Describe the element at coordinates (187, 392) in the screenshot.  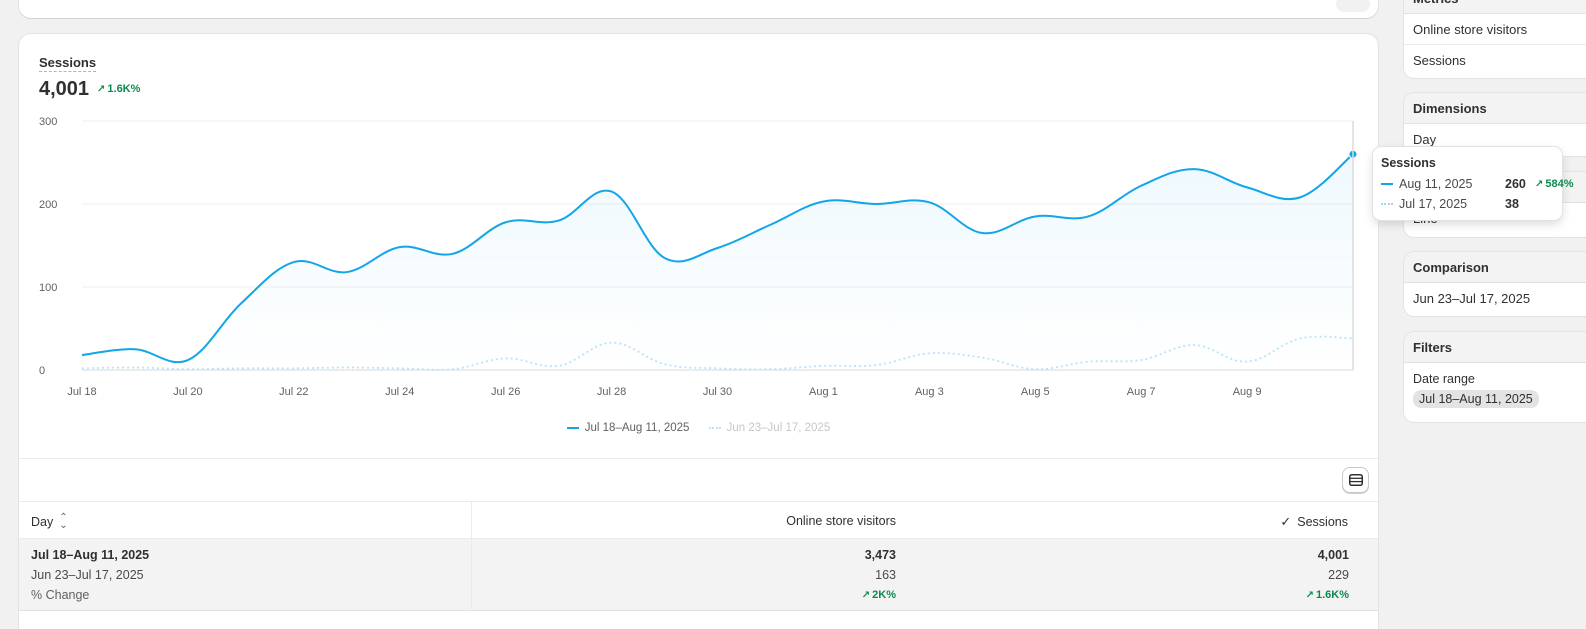
I see `x-tick-label: Jul 20` at that location.